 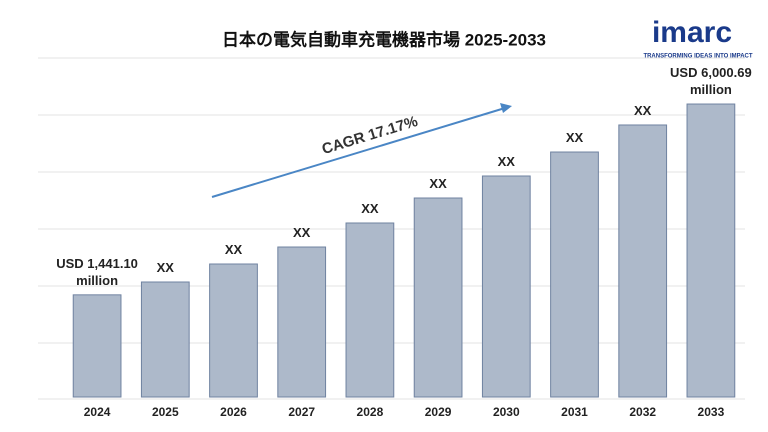 What do you see at coordinates (370, 135) in the screenshot?
I see `cagr-label: CAGR 17.17%` at bounding box center [370, 135].